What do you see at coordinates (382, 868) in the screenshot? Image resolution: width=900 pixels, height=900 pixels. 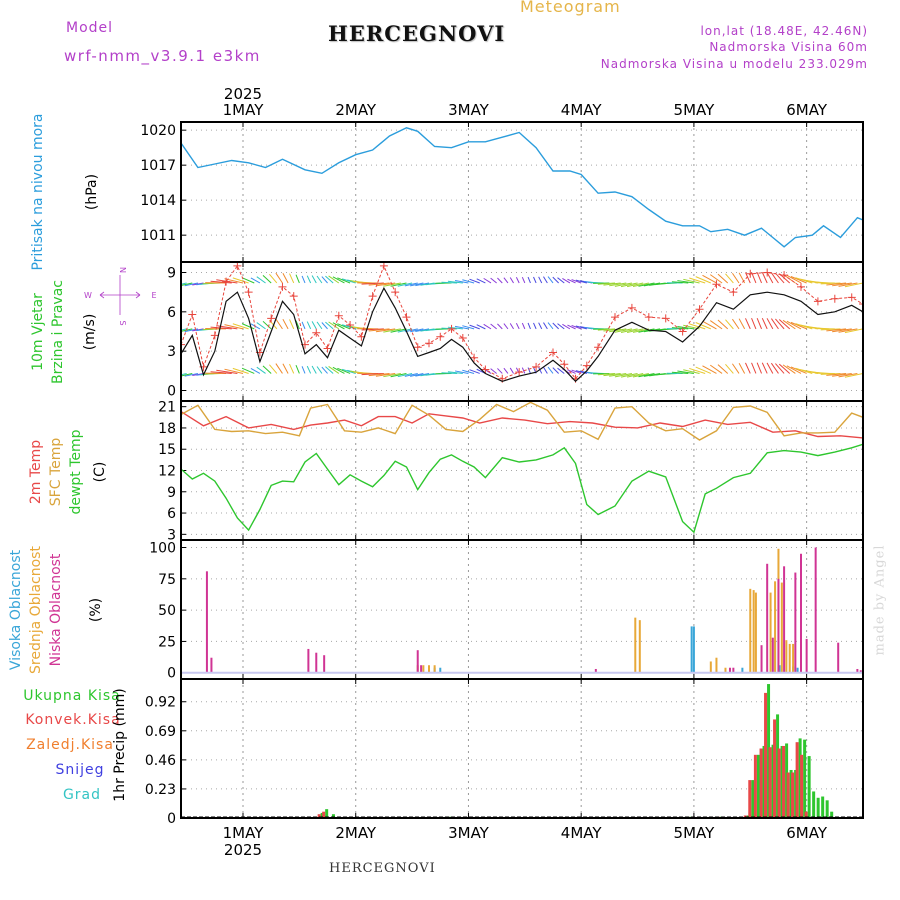 I see `footer-station: HERCEGNOVI` at bounding box center [382, 868].